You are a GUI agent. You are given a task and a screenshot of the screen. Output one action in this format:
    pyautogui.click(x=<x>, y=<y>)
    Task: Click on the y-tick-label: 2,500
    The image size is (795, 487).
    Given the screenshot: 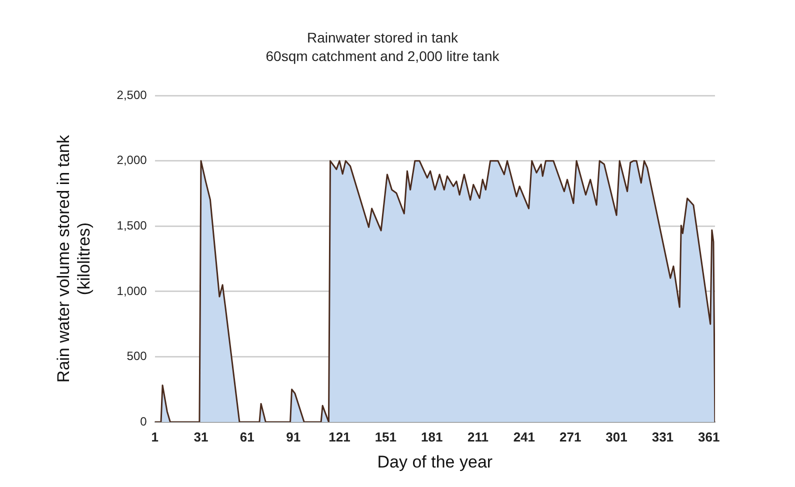 What is the action you would take?
    pyautogui.click(x=132, y=95)
    